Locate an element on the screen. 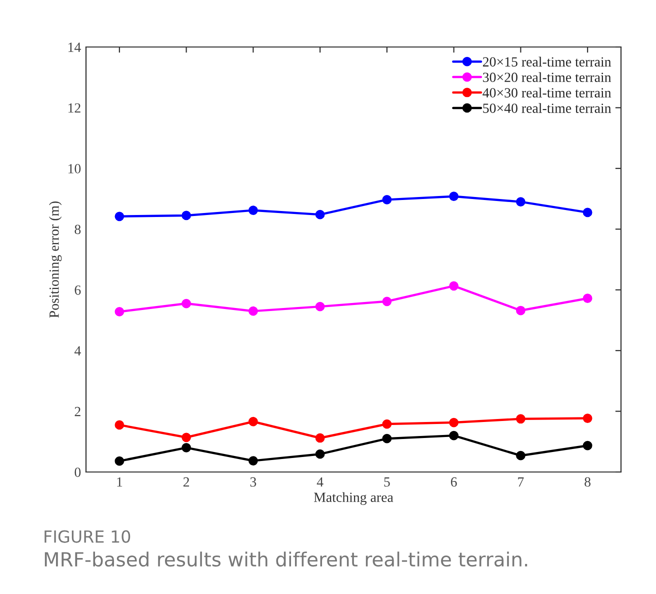 Image resolution: width=656 pixels, height=594 pixels. y-tick-label: 14 is located at coordinates (74, 47).